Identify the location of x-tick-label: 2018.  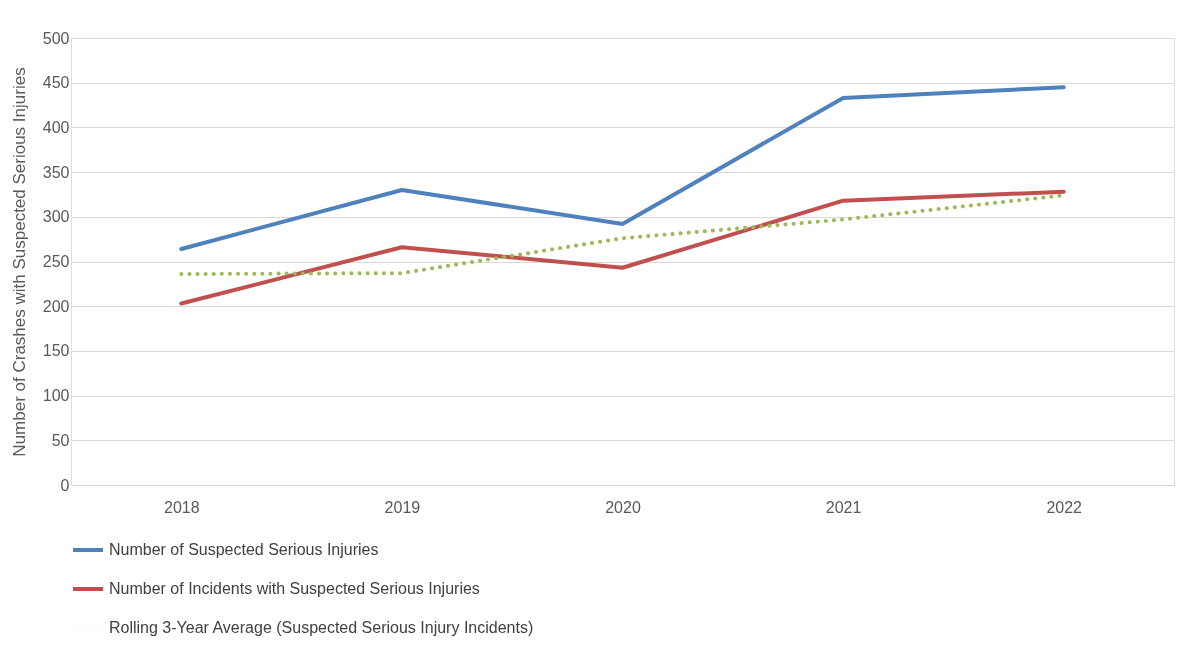
(182, 507).